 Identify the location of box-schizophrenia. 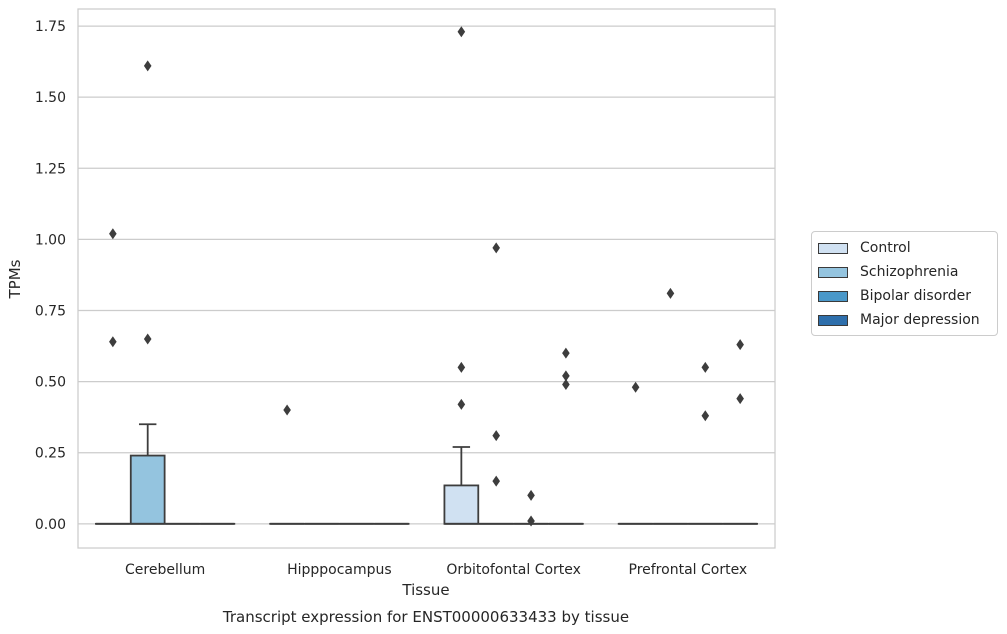
(147, 474).